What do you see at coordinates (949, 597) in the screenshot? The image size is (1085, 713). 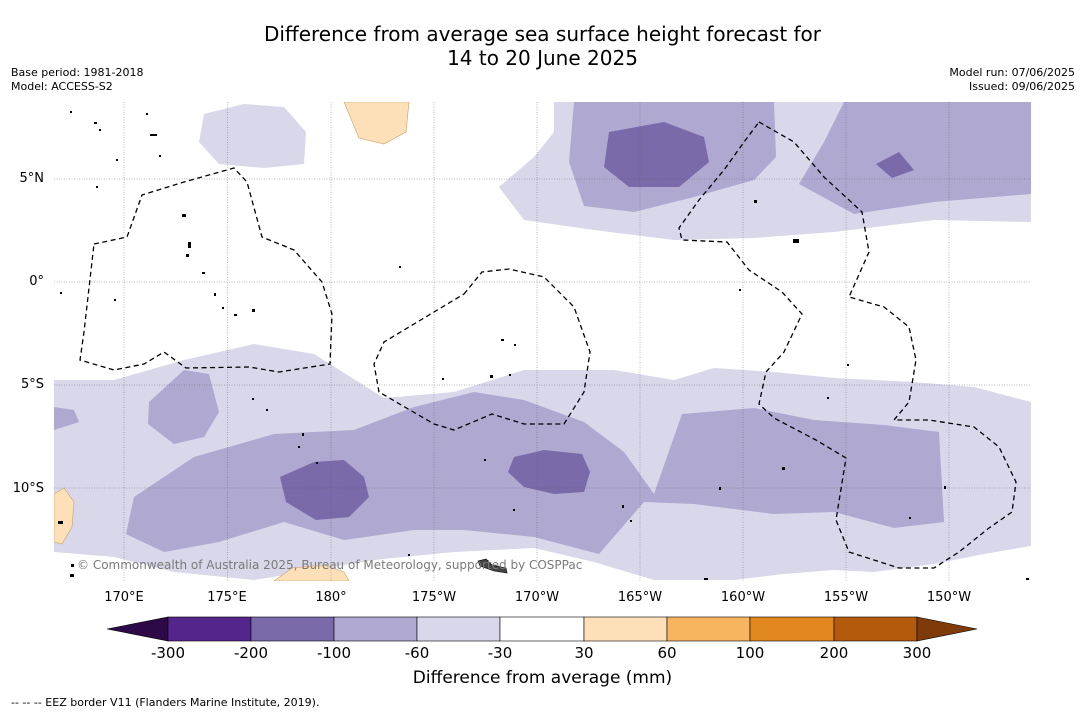 I see `lon-label-150w: 150°W` at bounding box center [949, 597].